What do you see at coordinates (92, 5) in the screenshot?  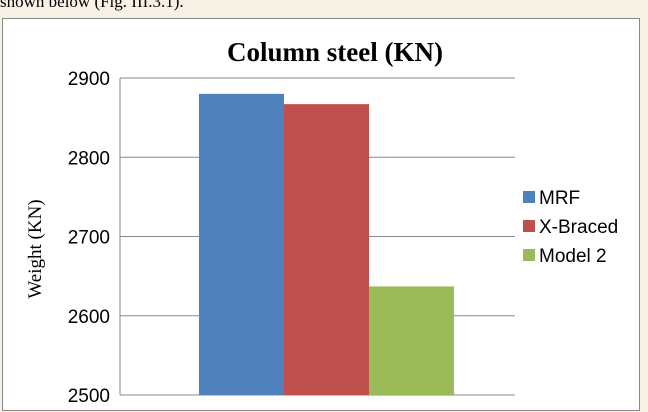 I see `page-caption: shown below (Fig. III.3.1).` at bounding box center [92, 5].